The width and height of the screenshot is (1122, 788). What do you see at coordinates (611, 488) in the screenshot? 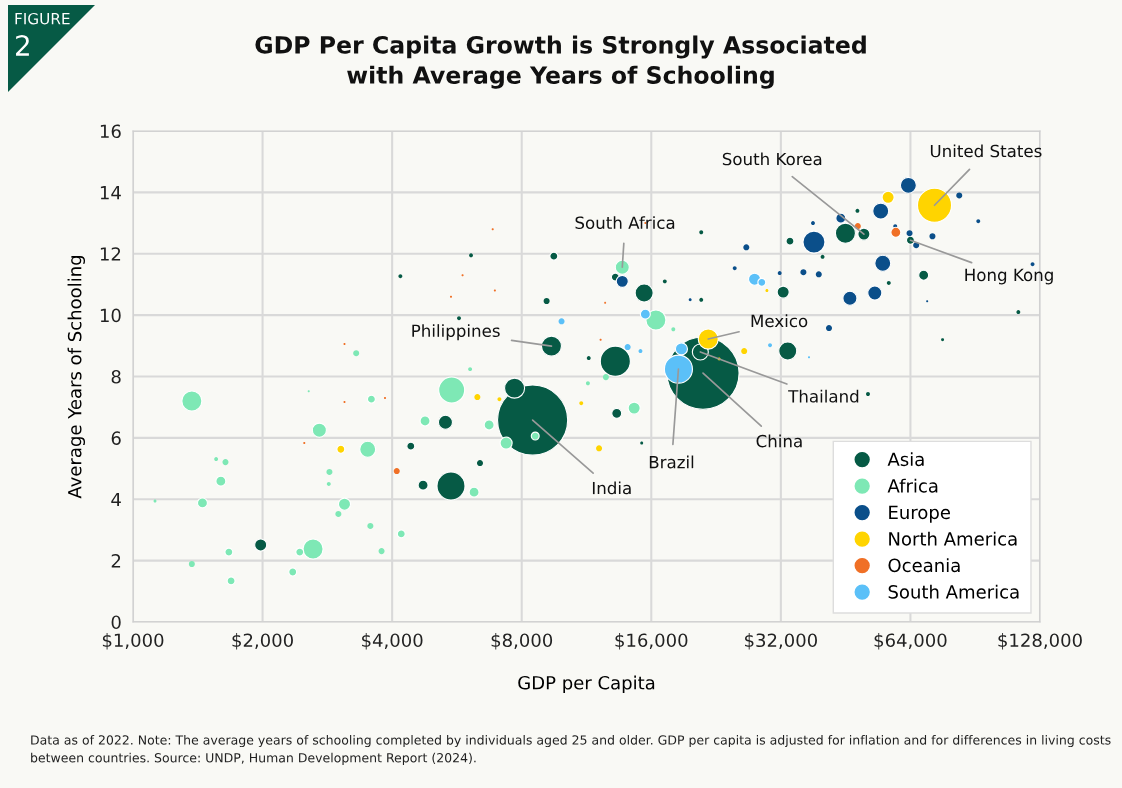
I see `annotation: India` at bounding box center [611, 488].